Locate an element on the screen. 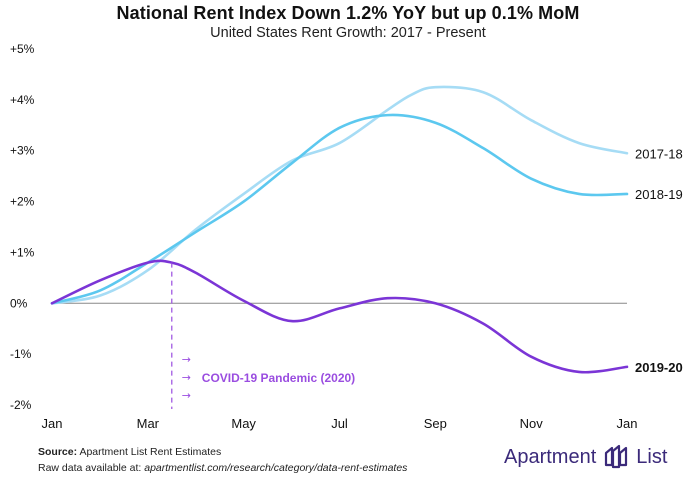 This screenshot has width=696, height=480. raw-data-prefix: Raw data available at: is located at coordinates (91, 468).